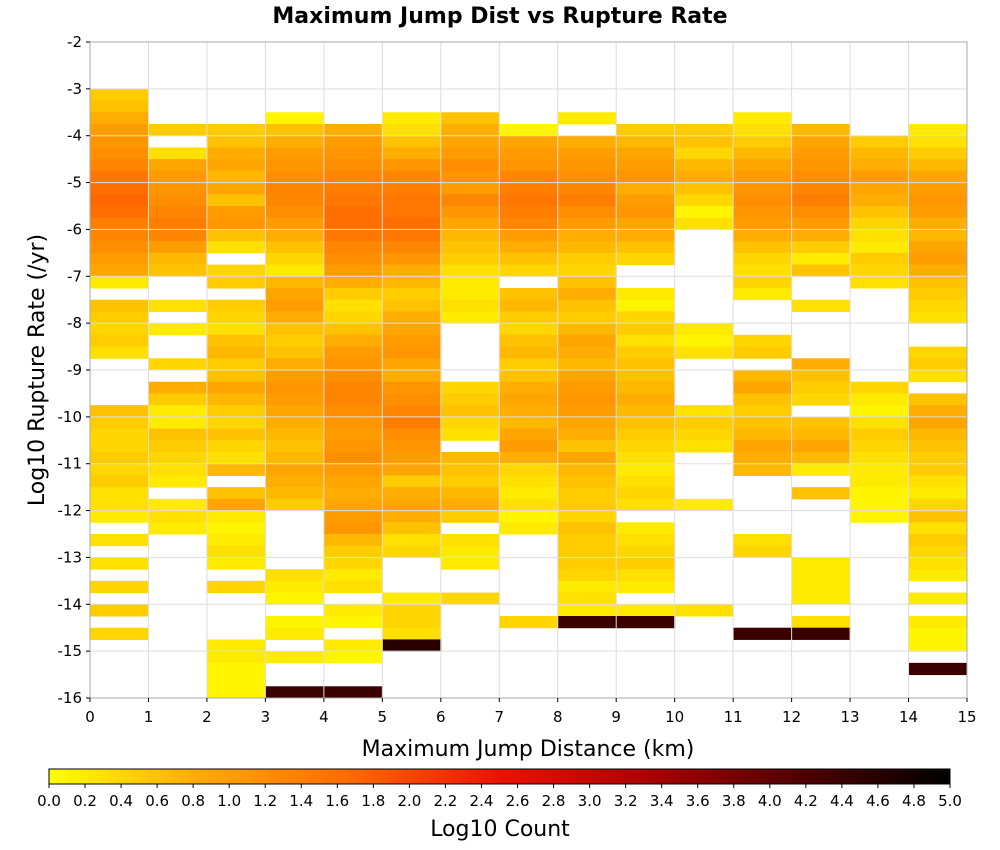  I want to click on colorbar-tick-label: 3.6, so click(698, 801).